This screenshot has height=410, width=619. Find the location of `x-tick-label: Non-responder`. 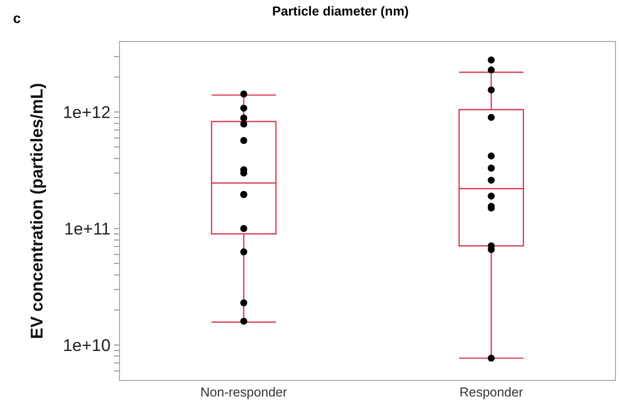

x-tick-label: Non-responder is located at coordinates (244, 392).